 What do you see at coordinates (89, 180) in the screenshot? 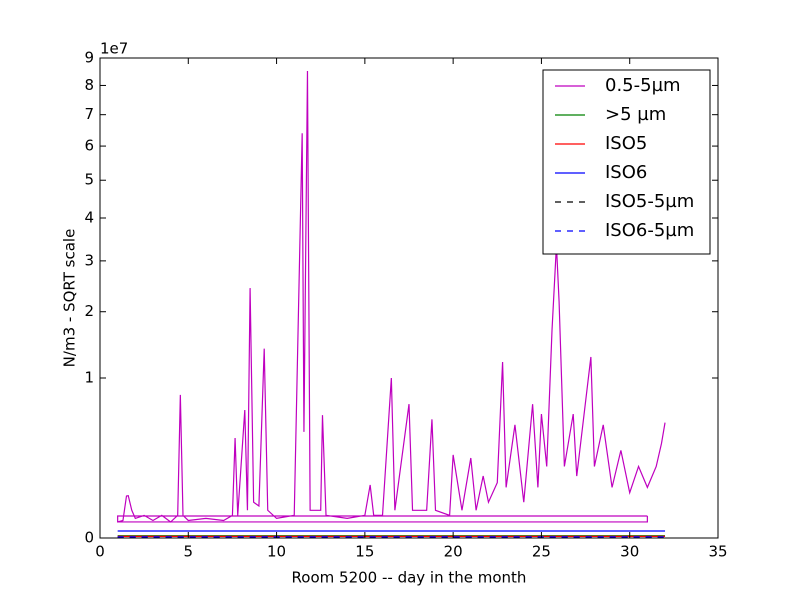
I see `y-tick-label: 5` at bounding box center [89, 180].